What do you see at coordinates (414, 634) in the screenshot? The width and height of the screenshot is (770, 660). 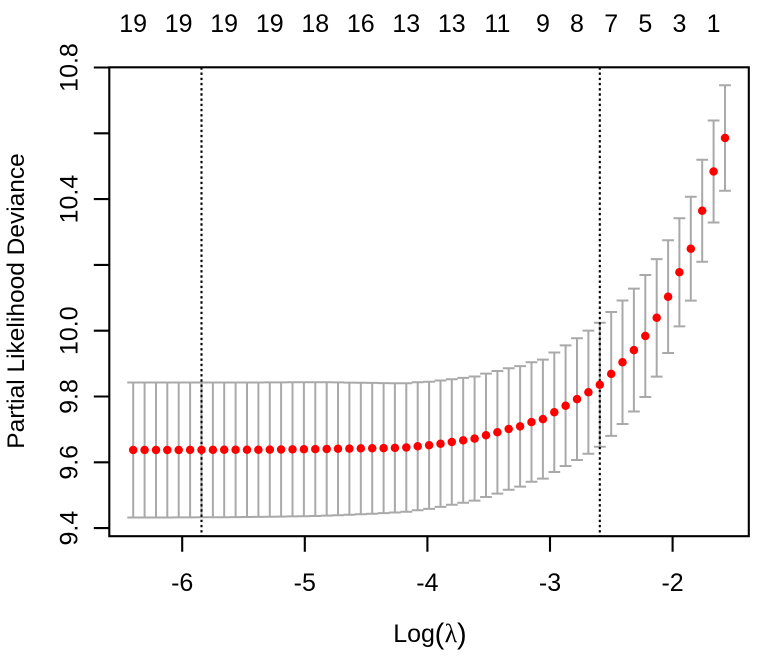 I see `svg-text: Log` at bounding box center [414, 634].